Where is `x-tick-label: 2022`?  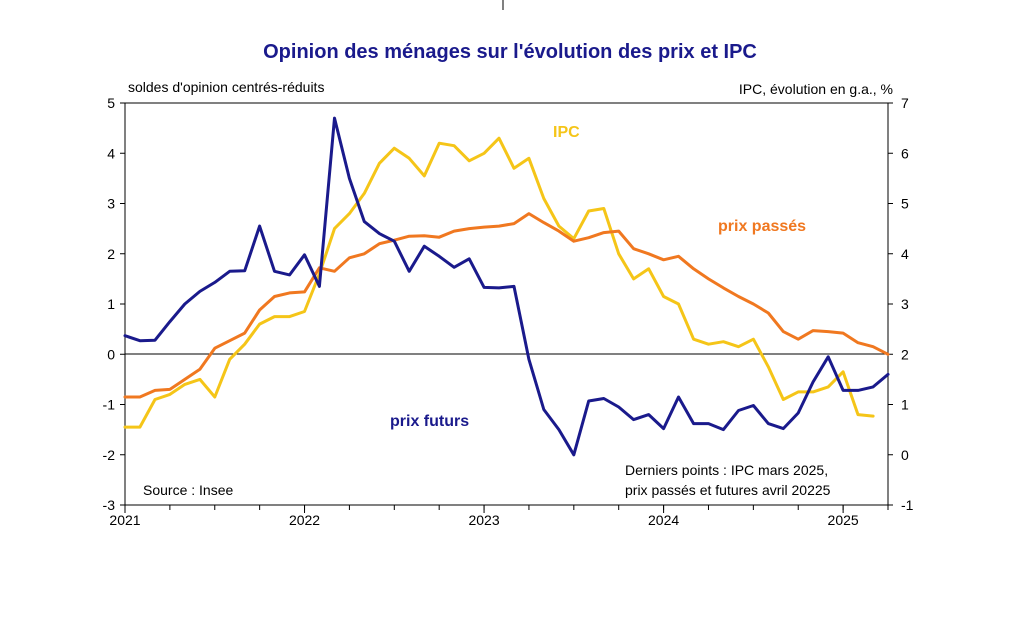 x-tick-label: 2022 is located at coordinates (304, 520).